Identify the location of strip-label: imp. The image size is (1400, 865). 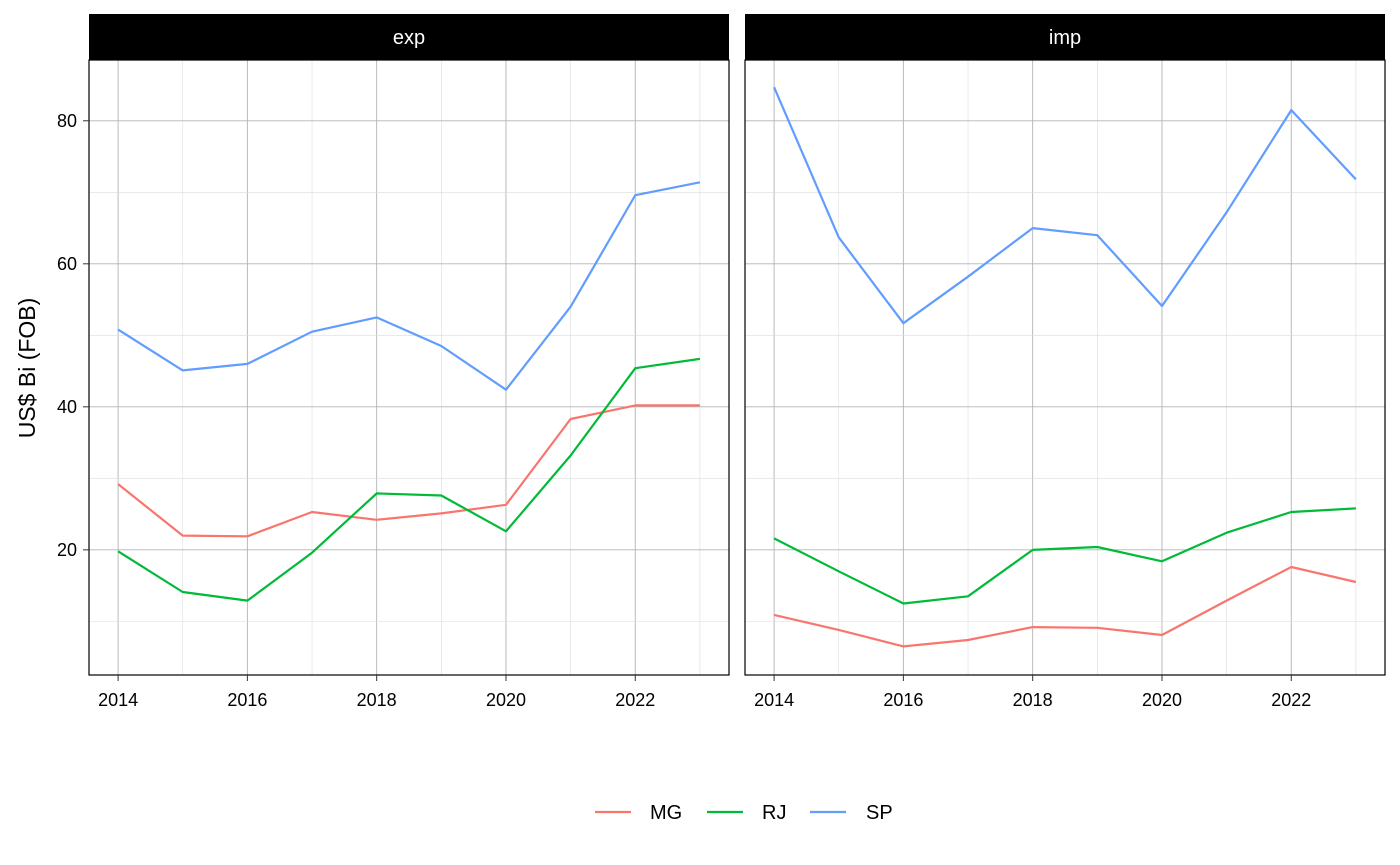
(1065, 38).